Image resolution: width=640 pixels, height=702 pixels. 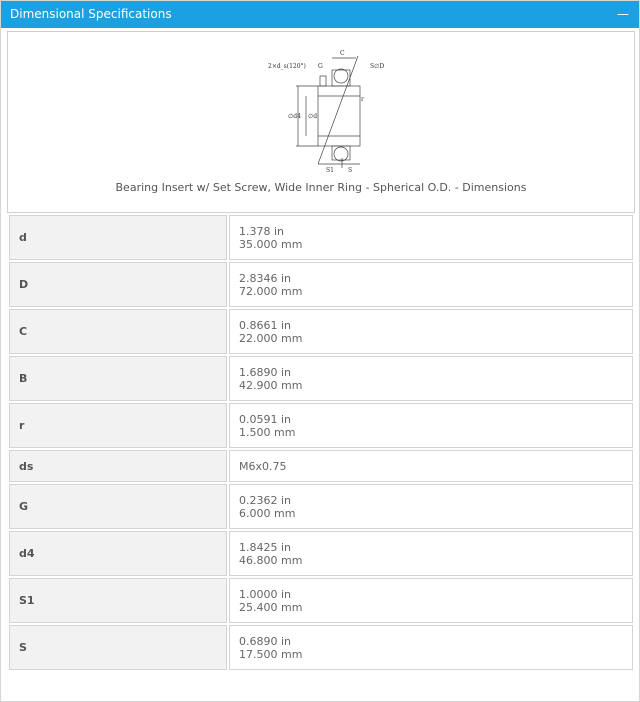 I want to click on panel-header: Dimensional Specifications —, so click(x=320, y=14).